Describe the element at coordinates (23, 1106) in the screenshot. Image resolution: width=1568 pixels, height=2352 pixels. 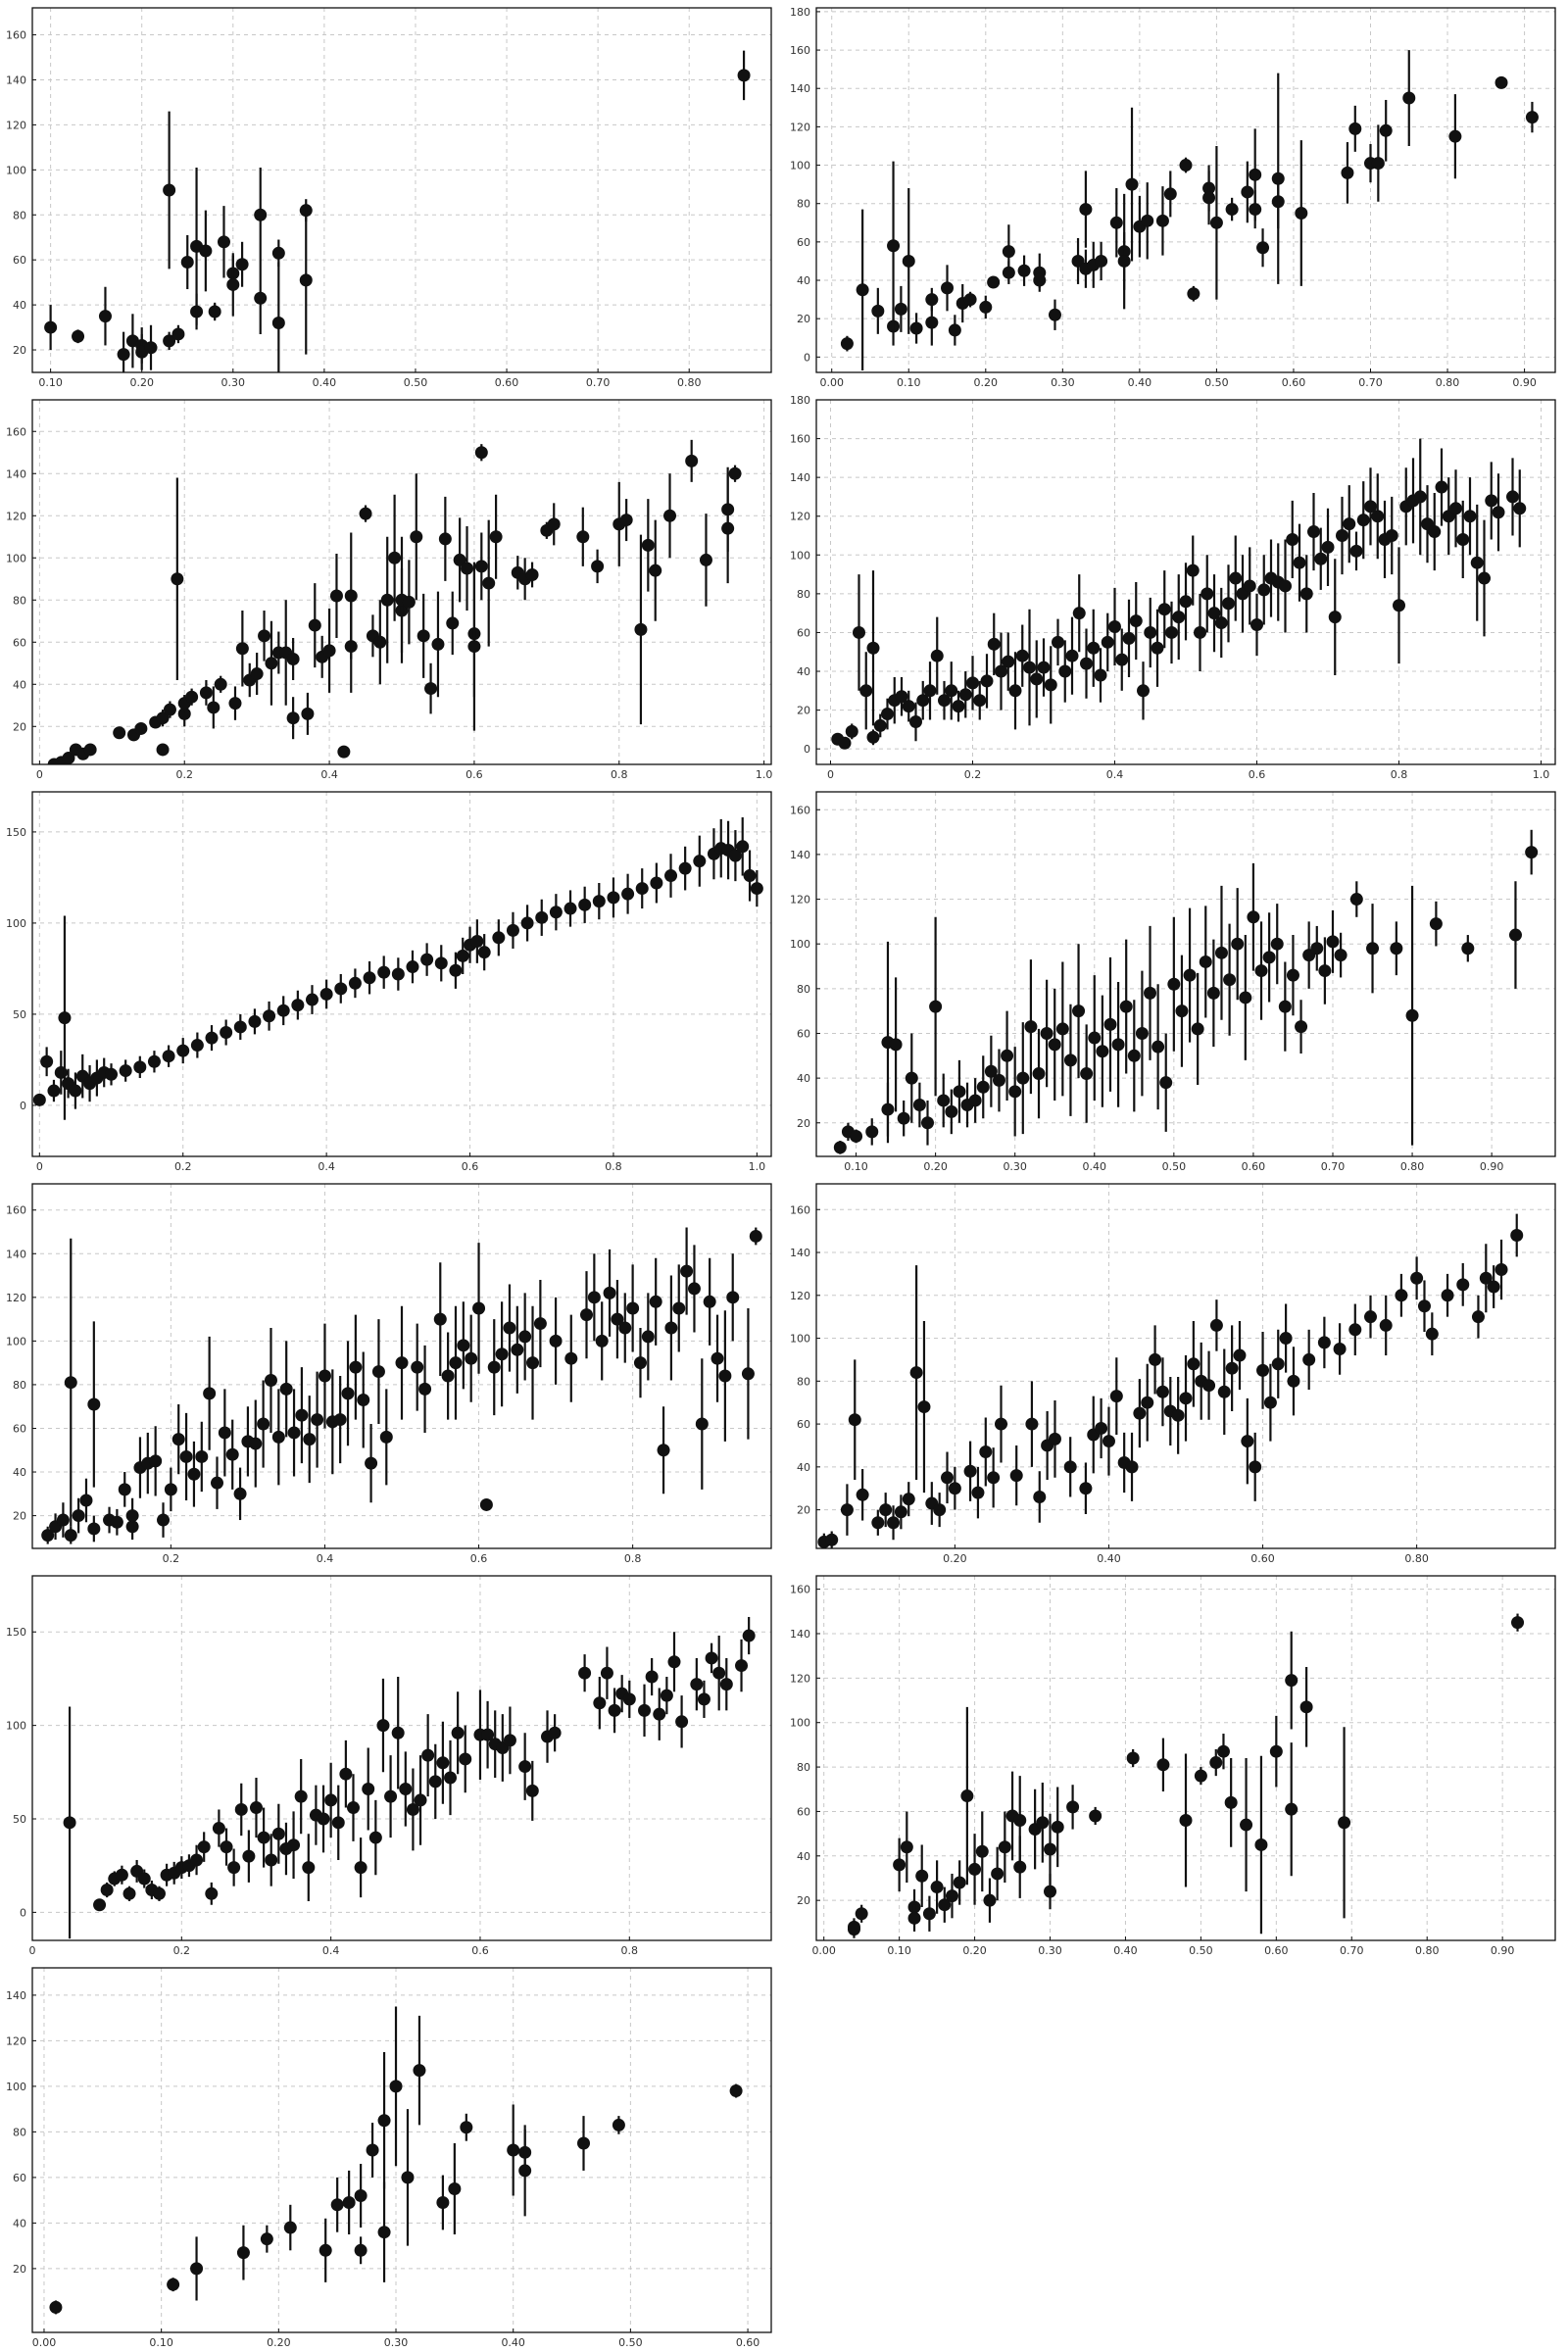
I see `y-tick-label: 0` at that location.